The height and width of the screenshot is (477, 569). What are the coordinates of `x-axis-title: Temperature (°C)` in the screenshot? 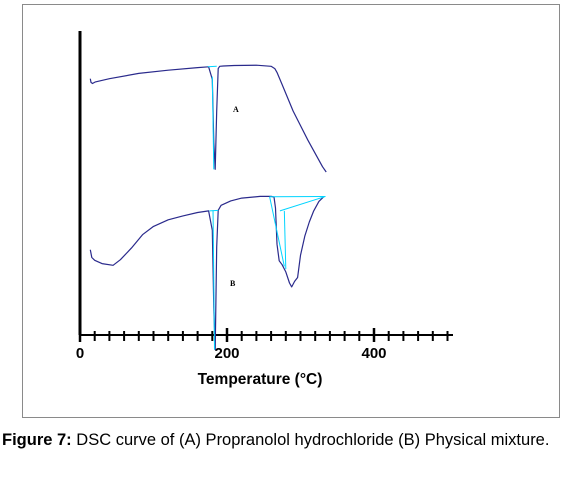 It's located at (260, 379).